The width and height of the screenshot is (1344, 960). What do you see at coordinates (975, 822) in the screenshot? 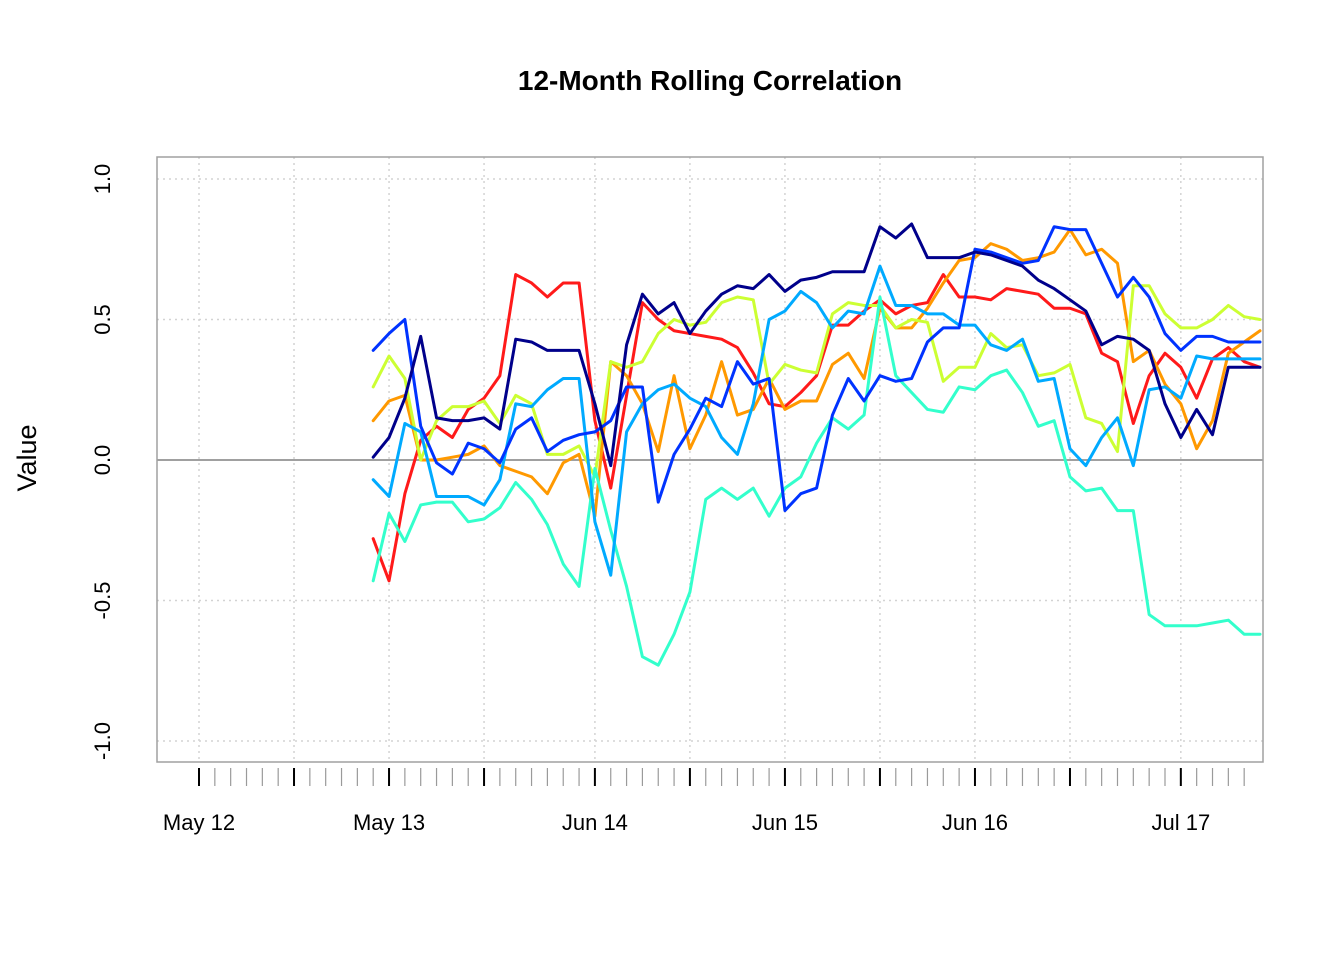
I see `x-tick-label: Jun 16` at bounding box center [975, 822].